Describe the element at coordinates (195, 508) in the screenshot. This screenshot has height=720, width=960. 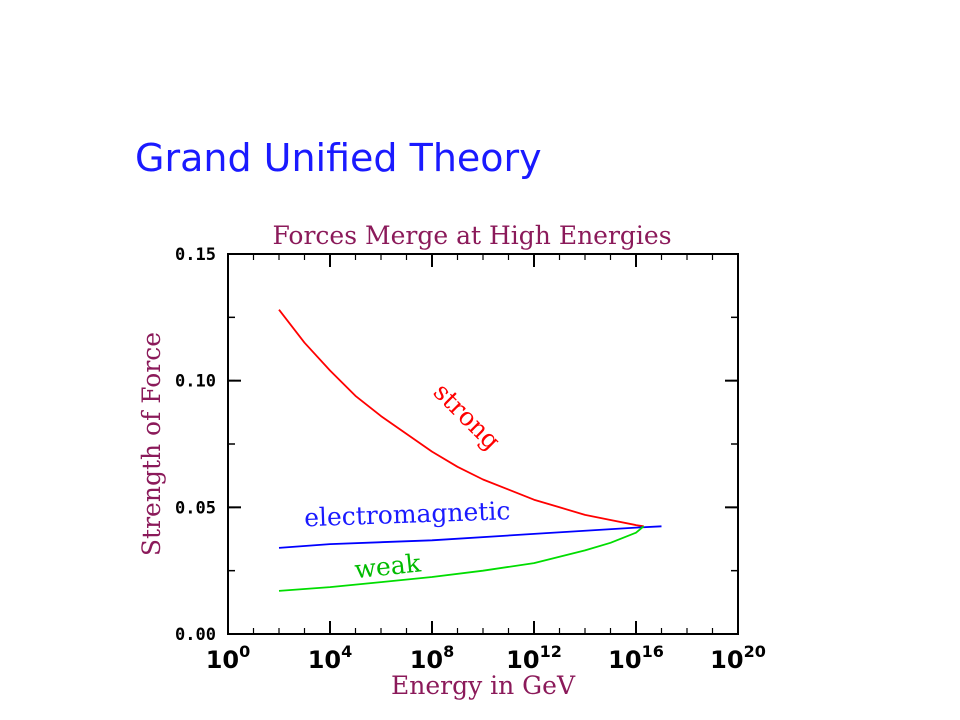
I see `y-tick-label: 0.05` at that location.